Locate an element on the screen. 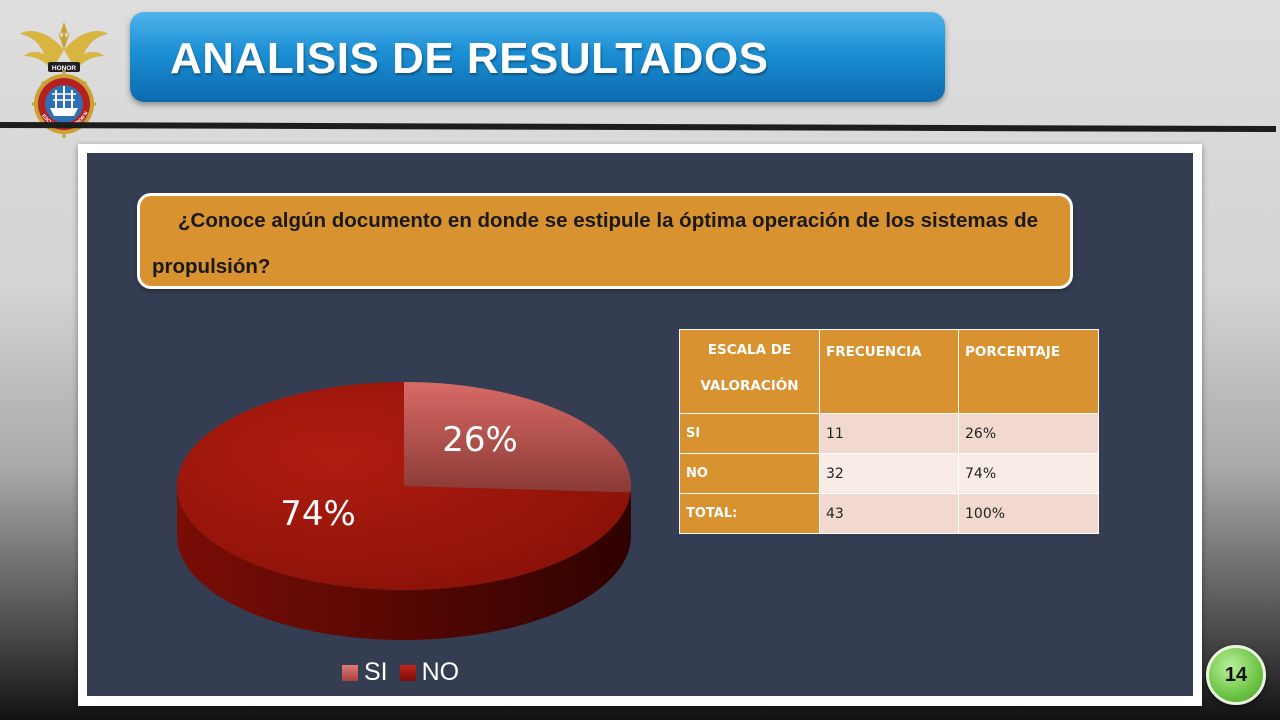 The height and width of the screenshot is (720, 1280). row-label: NO is located at coordinates (749, 473).